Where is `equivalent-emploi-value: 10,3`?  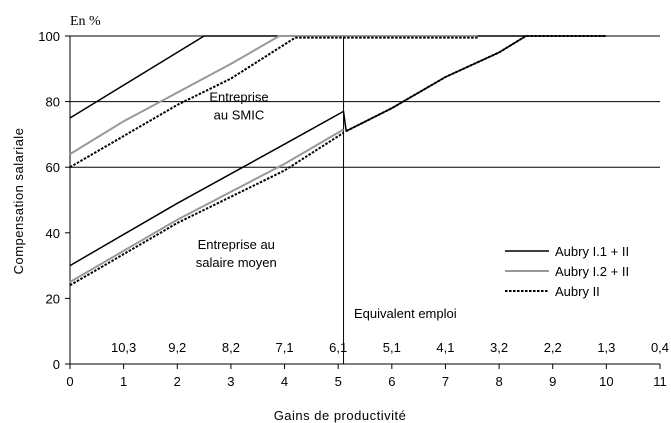 equivalent-emploi-value: 10,3 is located at coordinates (123, 347).